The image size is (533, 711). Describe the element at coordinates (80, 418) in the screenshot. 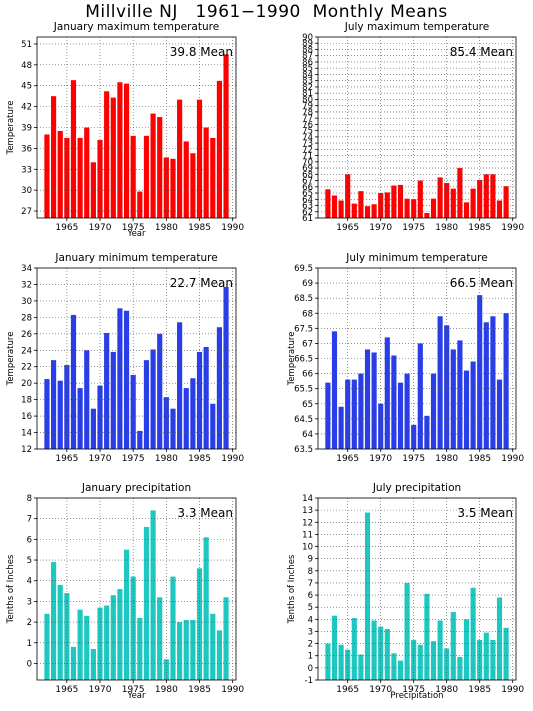

I see `bar-1967` at that location.